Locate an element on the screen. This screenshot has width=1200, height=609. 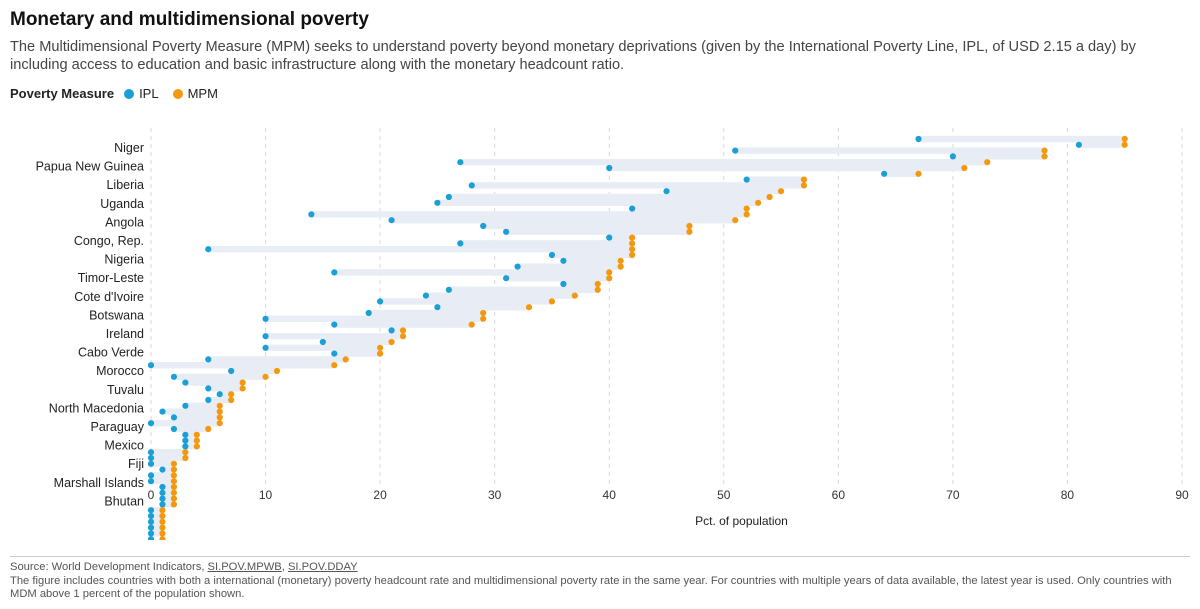
source-link-mpwb: SI.POV.MPWB is located at coordinates (244, 567).